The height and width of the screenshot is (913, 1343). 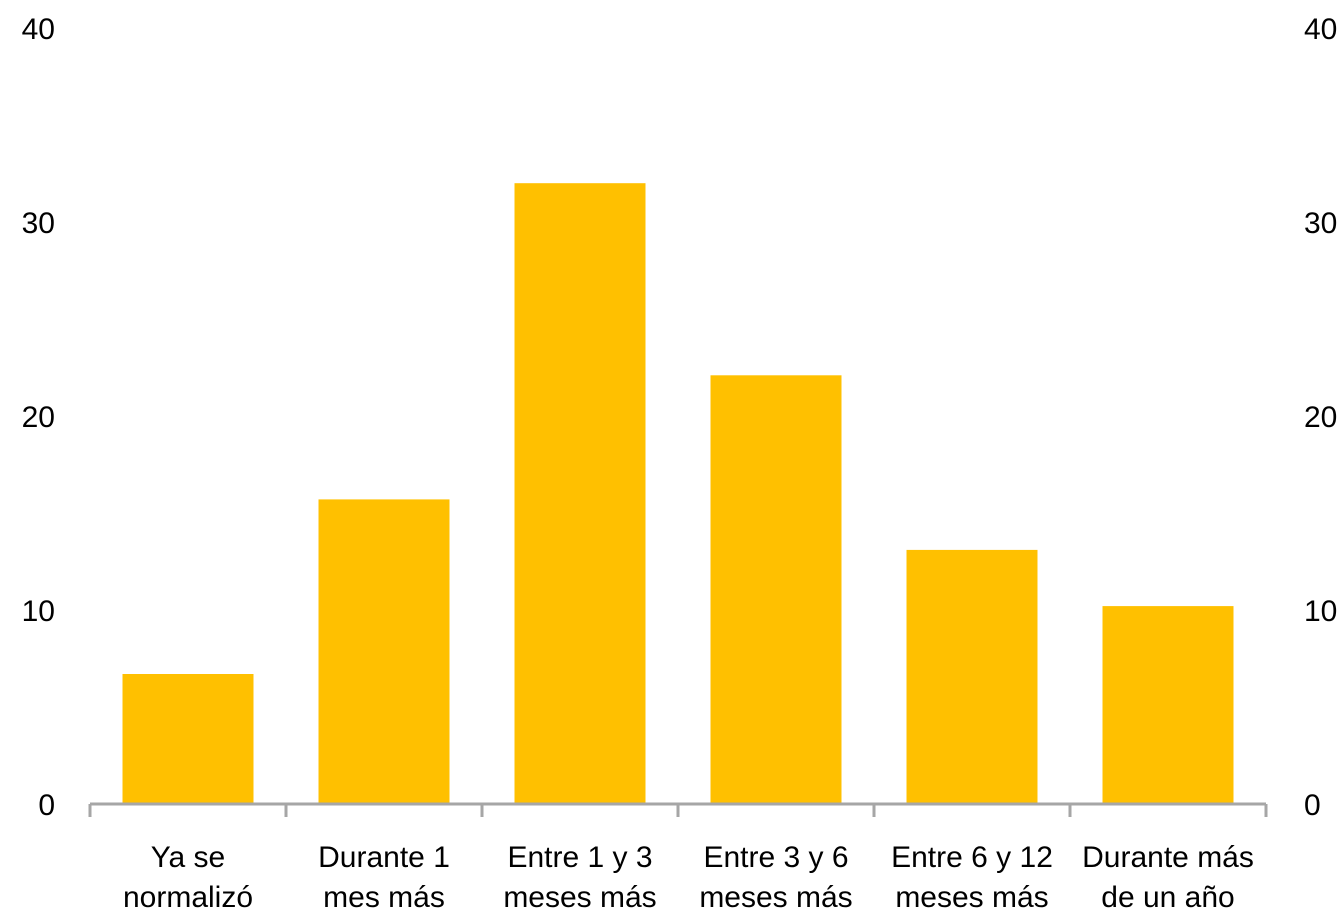 What do you see at coordinates (188, 897) in the screenshot?
I see `category-label-line: normalizó` at bounding box center [188, 897].